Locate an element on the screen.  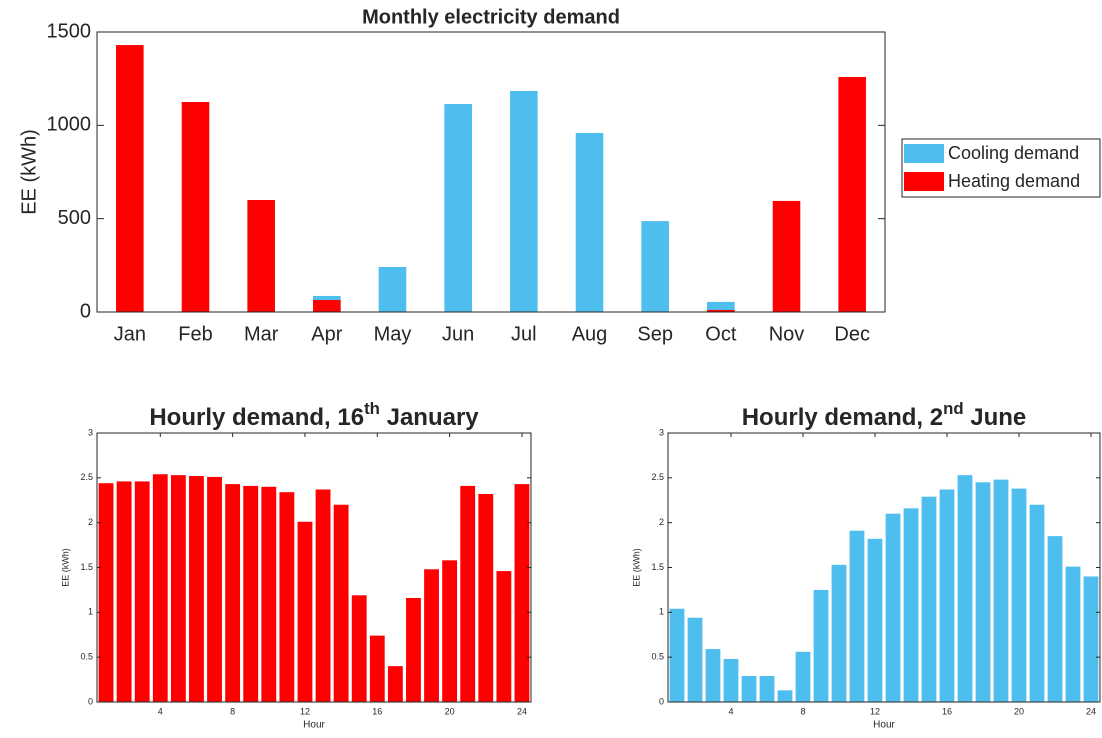
y-tick-label: 1500 is located at coordinates (69, 31).